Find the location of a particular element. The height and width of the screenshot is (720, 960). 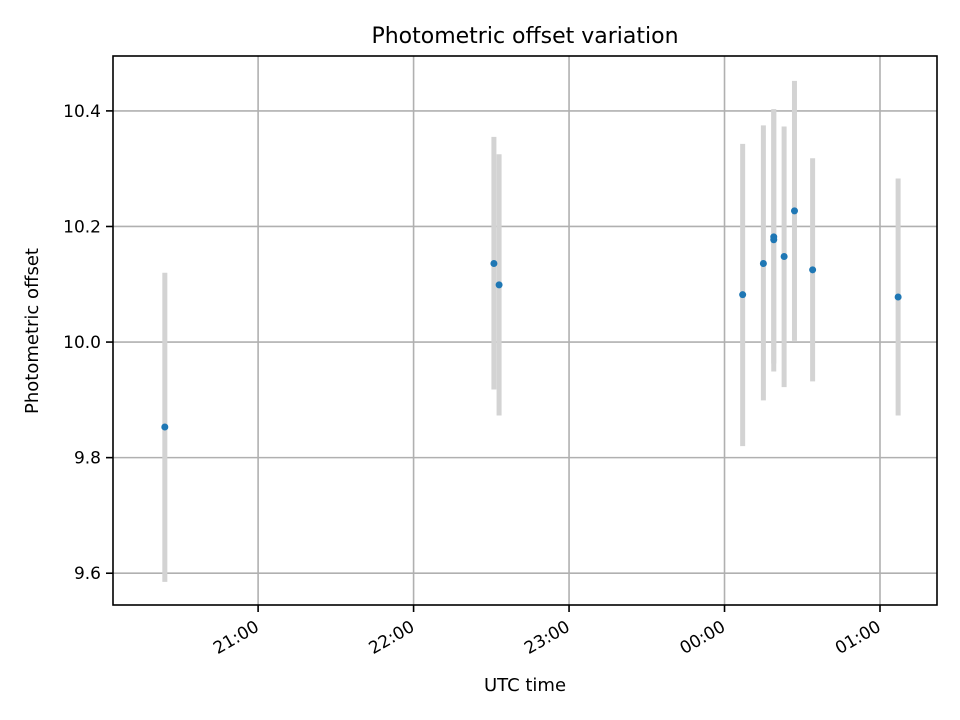

x-axis-label: UTC time is located at coordinates (525, 685).